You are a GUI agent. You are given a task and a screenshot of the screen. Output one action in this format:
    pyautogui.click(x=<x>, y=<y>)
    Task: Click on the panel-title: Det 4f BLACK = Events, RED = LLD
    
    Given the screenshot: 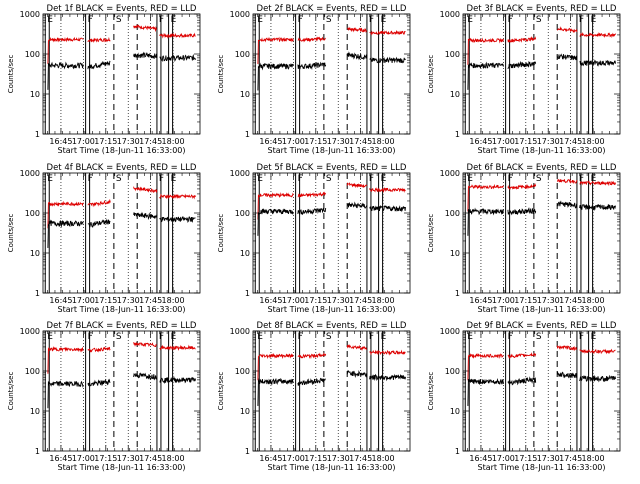 What is the action you would take?
    pyautogui.click(x=122, y=168)
    